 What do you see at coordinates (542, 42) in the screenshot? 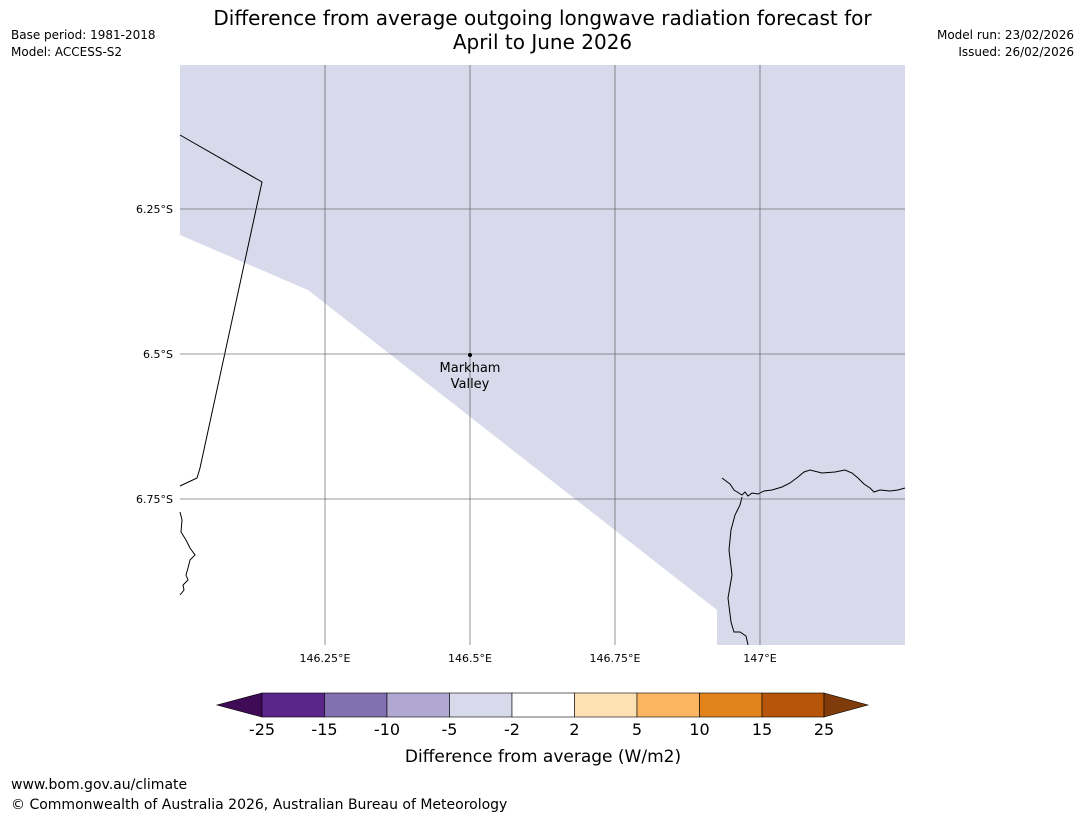
I see `title-line-2: April to June 2026` at bounding box center [542, 42].